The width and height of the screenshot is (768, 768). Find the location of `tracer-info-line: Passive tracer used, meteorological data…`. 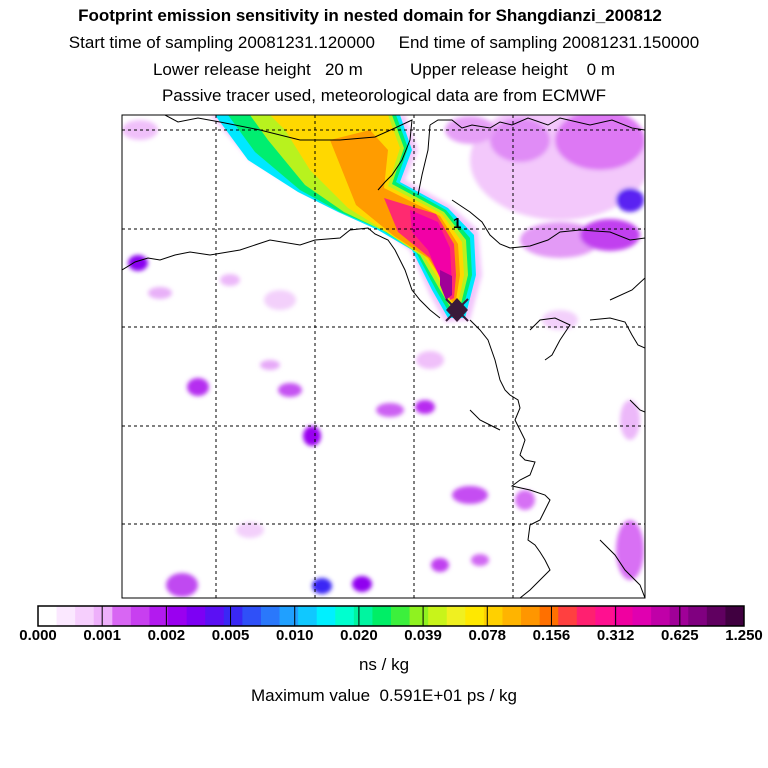

tracer-info-line: Passive tracer used, meteorological data… is located at coordinates (384, 95).